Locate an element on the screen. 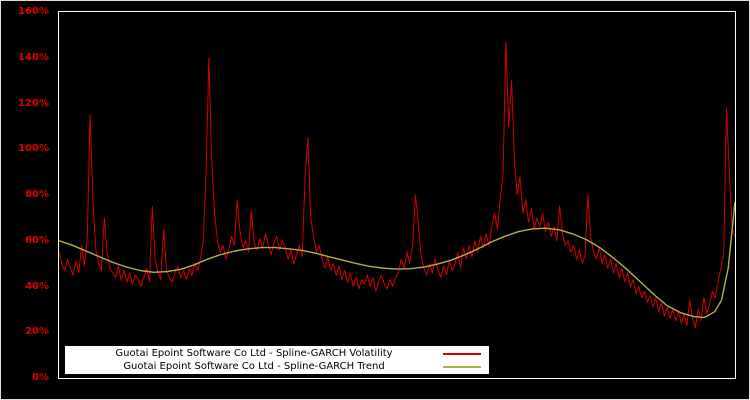 This screenshot has height=400, width=750. y-tick-label: 120% is located at coordinates (33, 103).